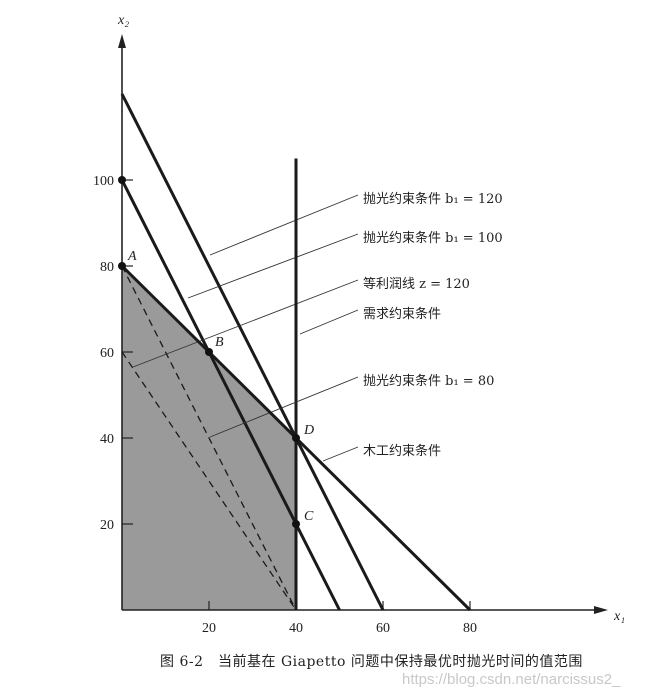 This screenshot has height=693, width=645. What do you see at coordinates (619, 616) in the screenshot?
I see `x-axis-label: x₁` at bounding box center [619, 616].